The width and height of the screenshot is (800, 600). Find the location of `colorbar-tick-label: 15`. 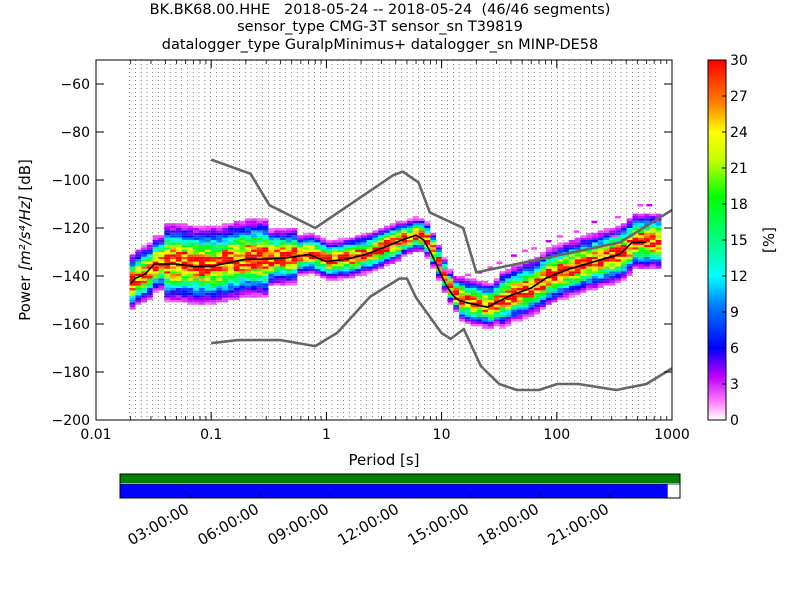

colorbar-tick-label: 15 is located at coordinates (739, 241).